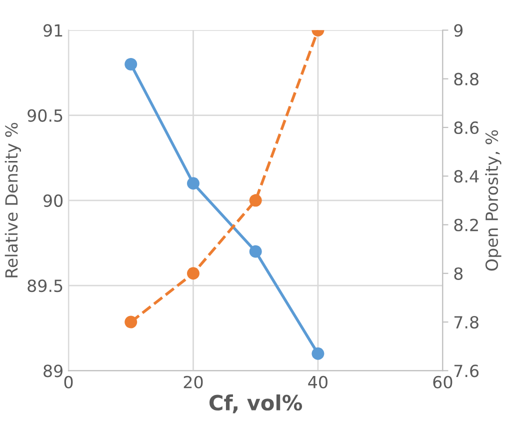 This screenshot has width=527, height=431. I want to click on x-tick-label: 40, so click(318, 382).